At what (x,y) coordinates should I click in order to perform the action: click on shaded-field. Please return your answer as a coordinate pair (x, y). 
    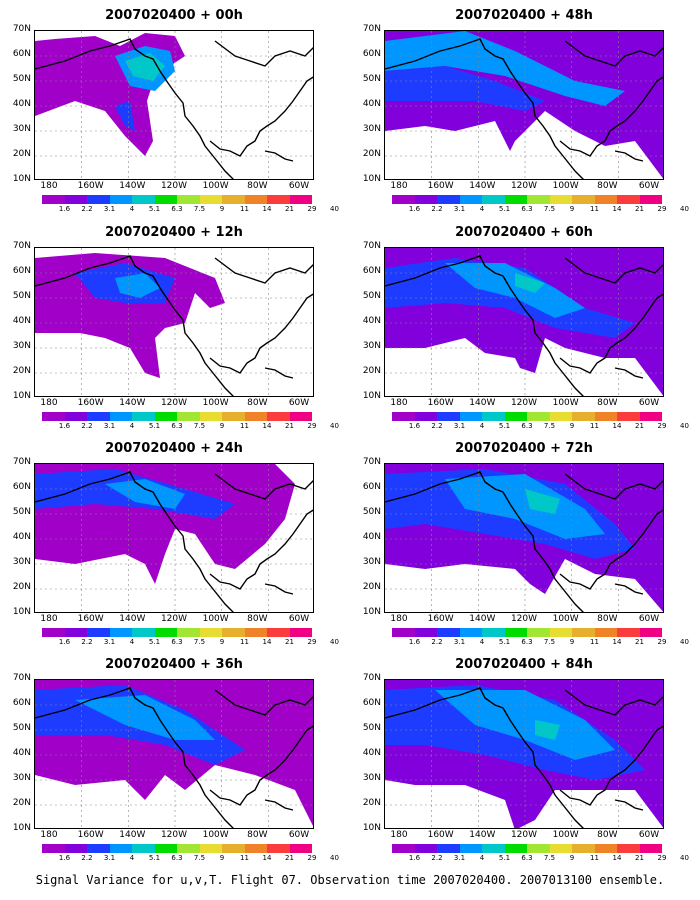
    Looking at the image, I should click on (174, 538).